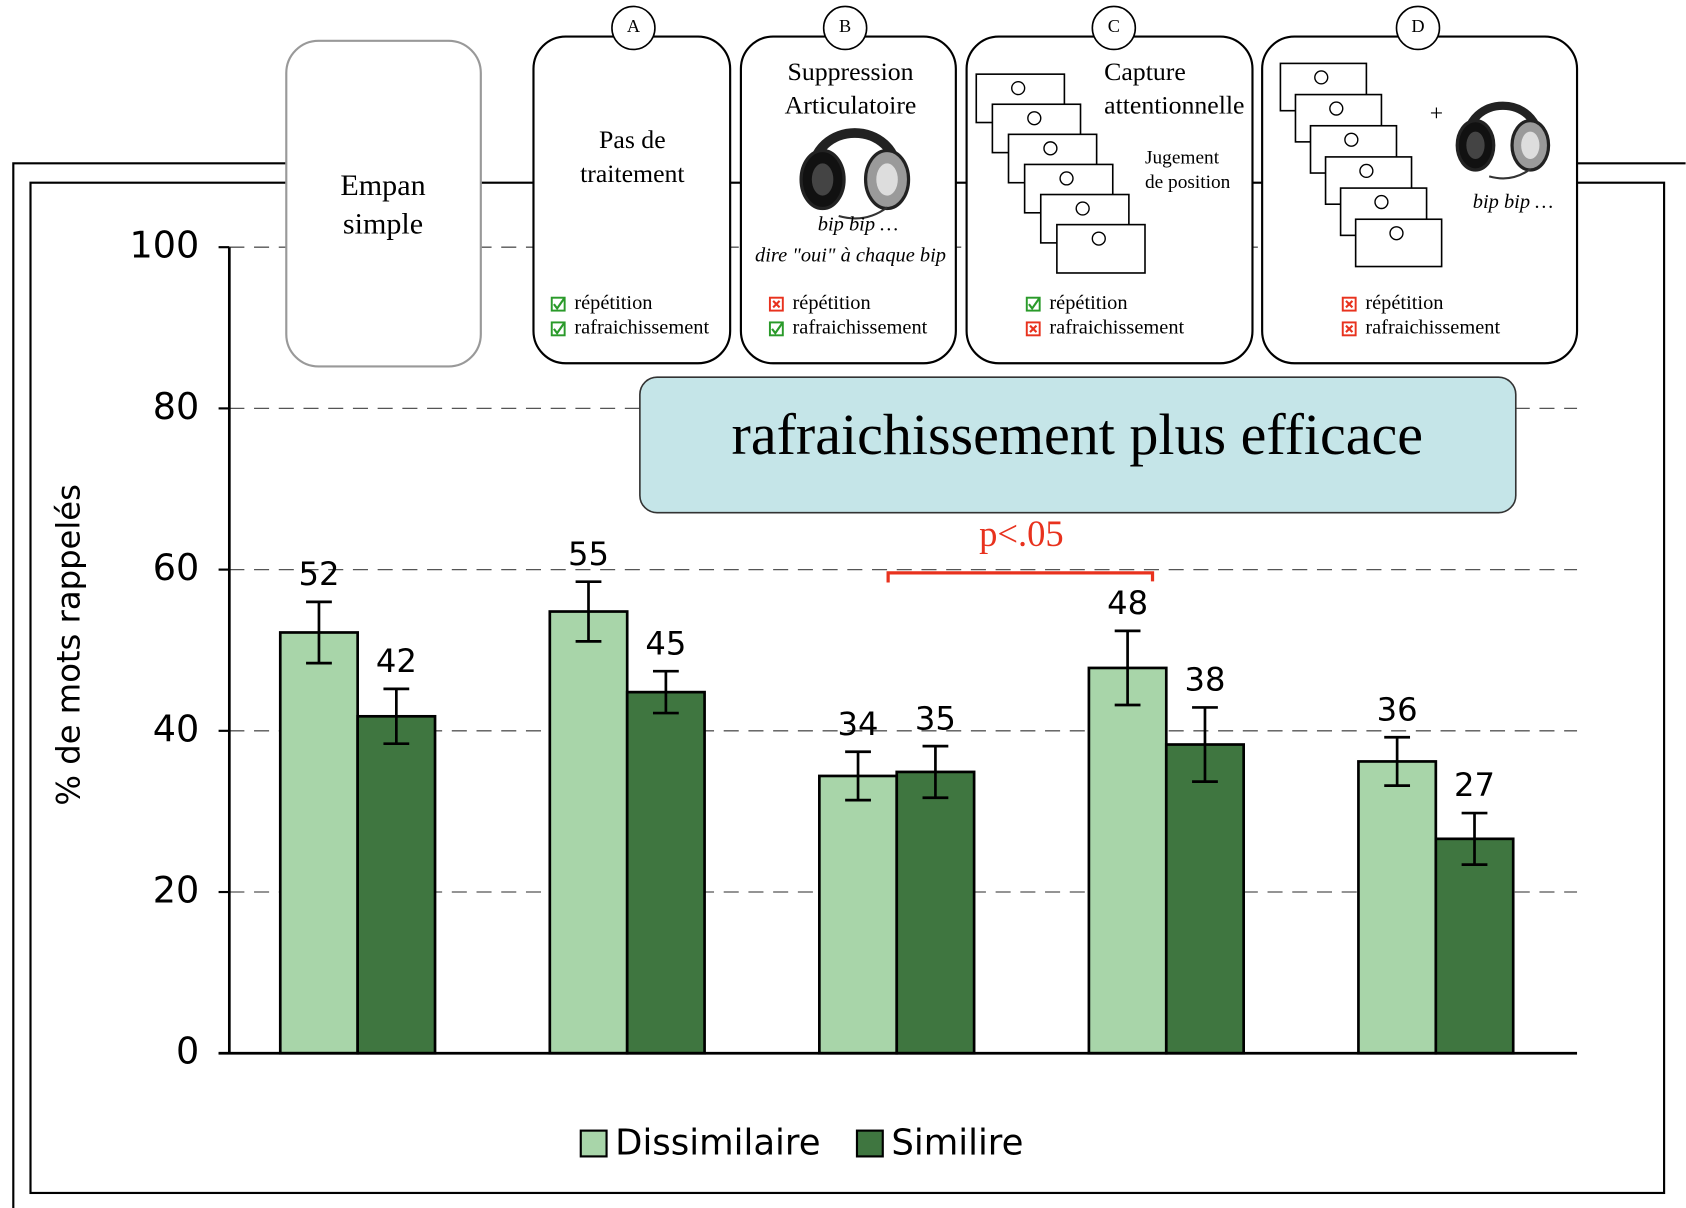 The height and width of the screenshot is (1208, 1686). What do you see at coordinates (318, 574) in the screenshot?
I see `data-label: 52` at bounding box center [318, 574].